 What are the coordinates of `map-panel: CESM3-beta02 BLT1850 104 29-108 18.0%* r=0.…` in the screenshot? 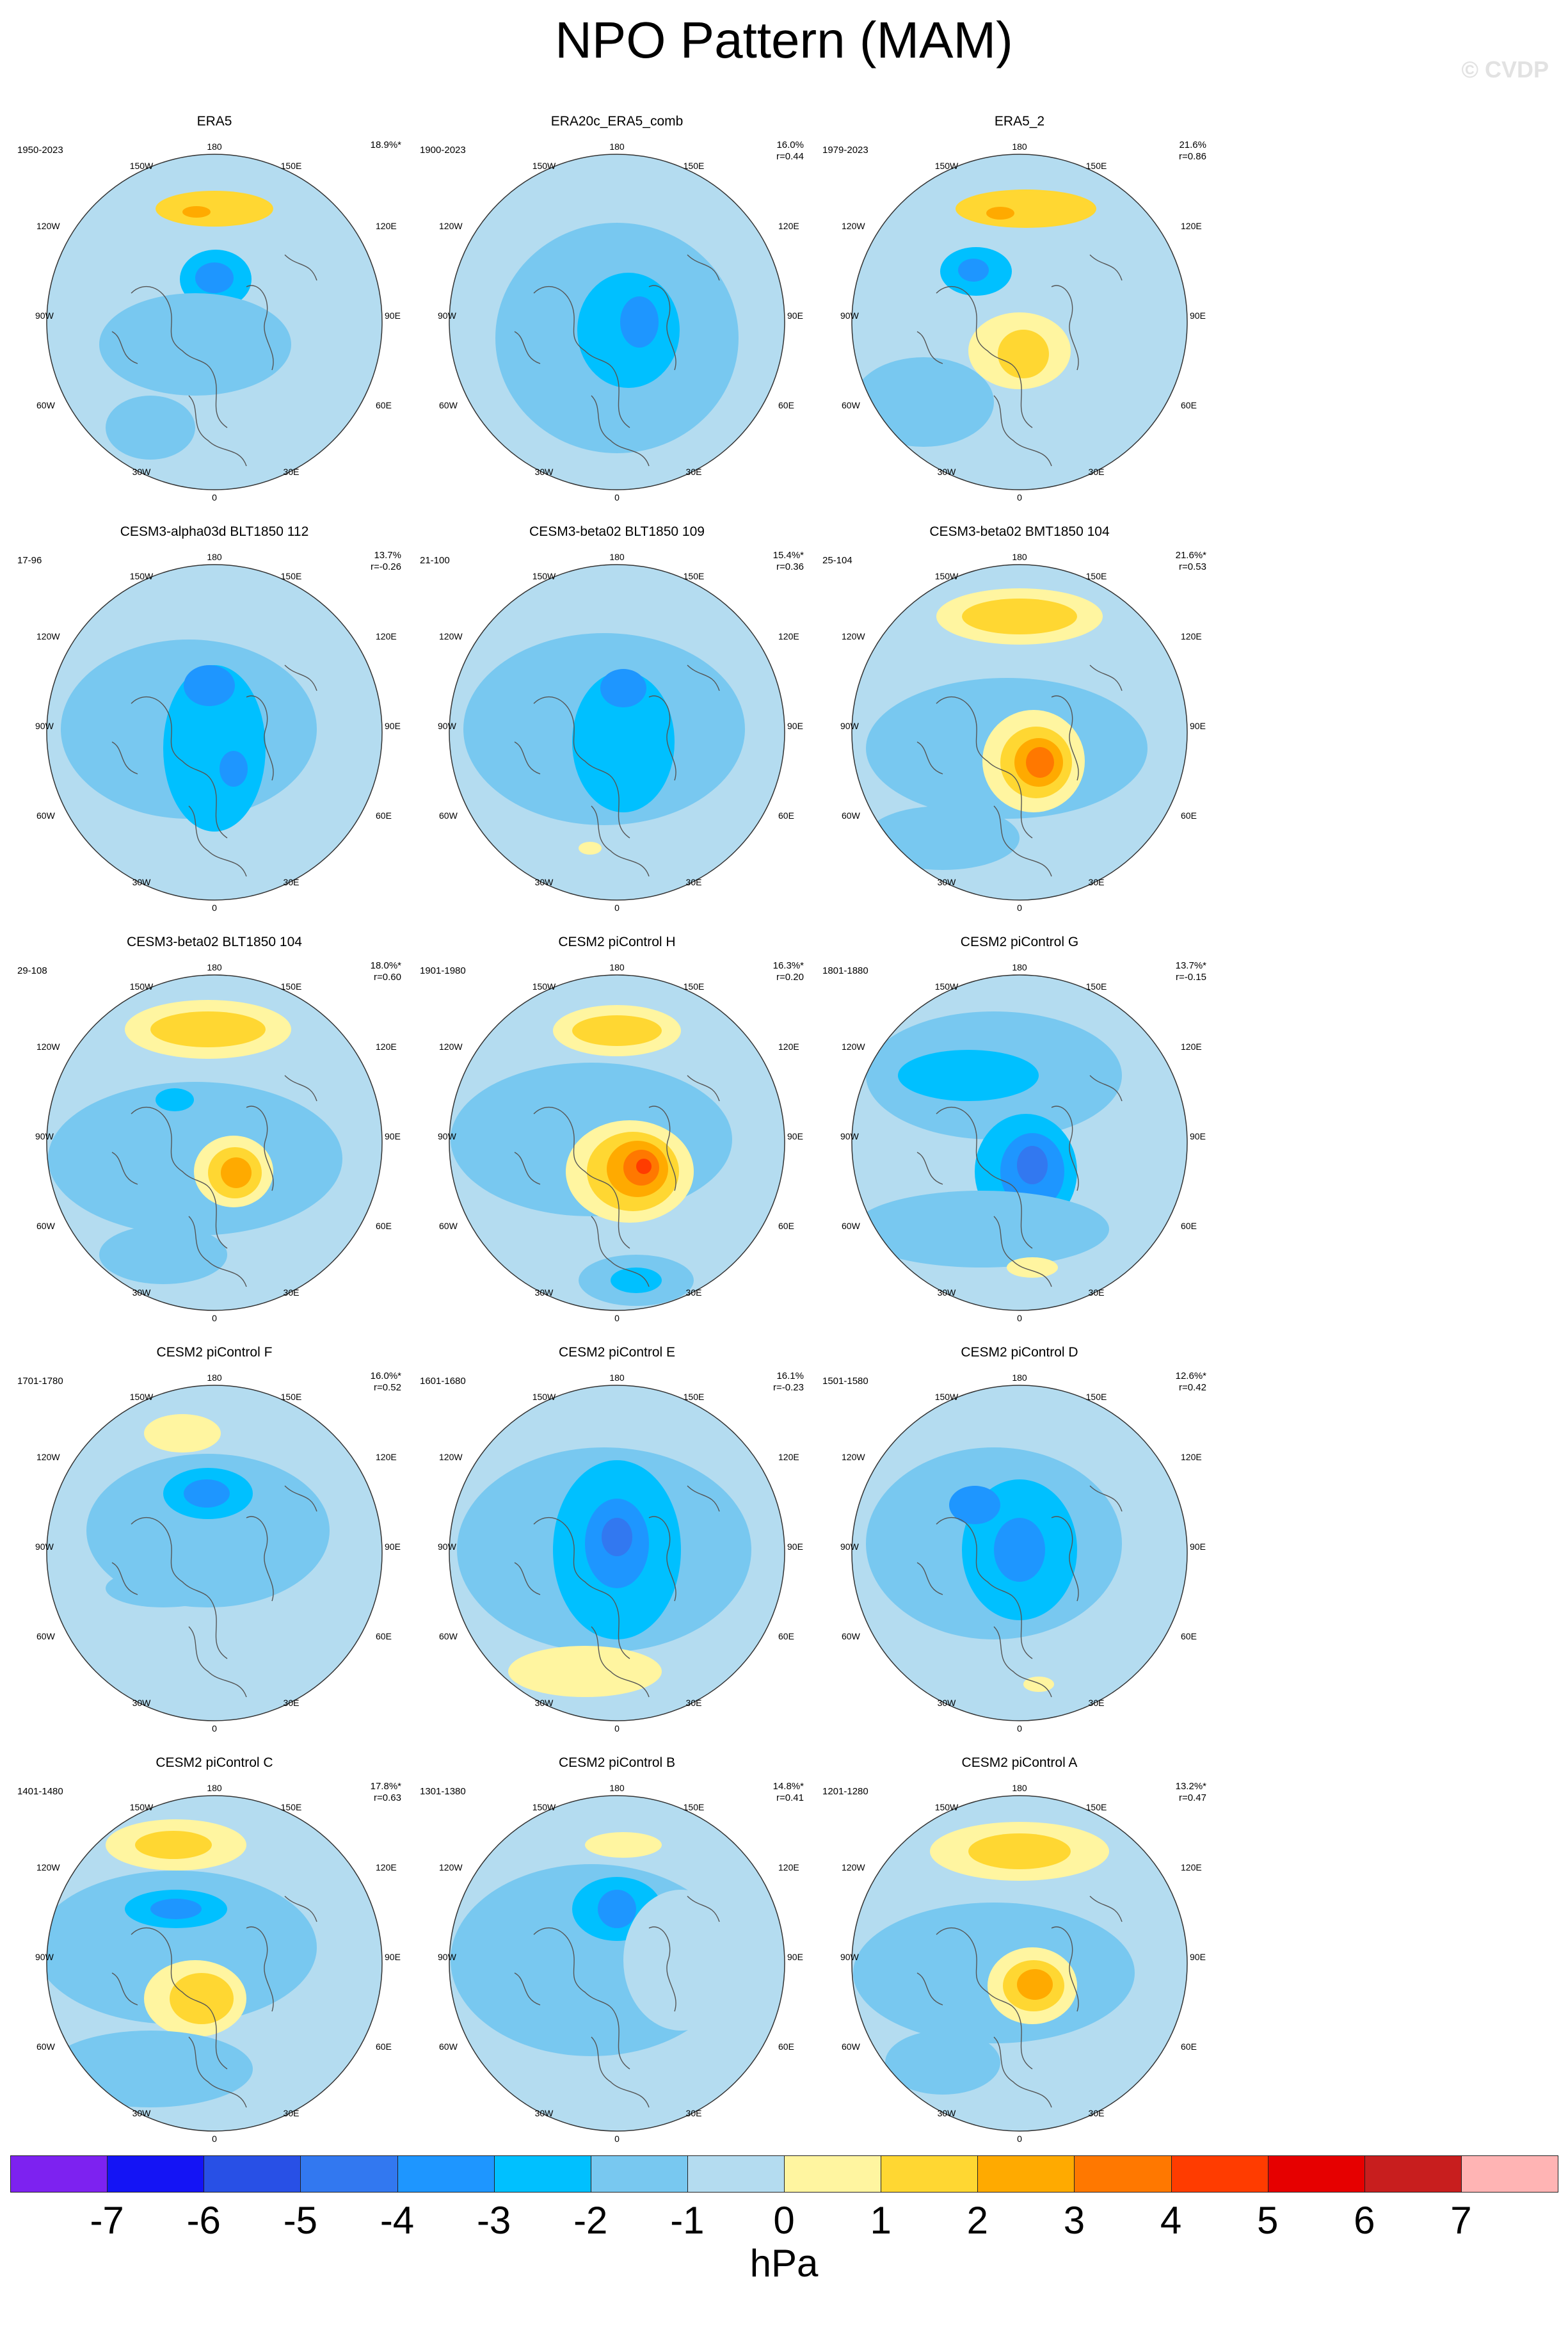 It's located at (214, 1134).